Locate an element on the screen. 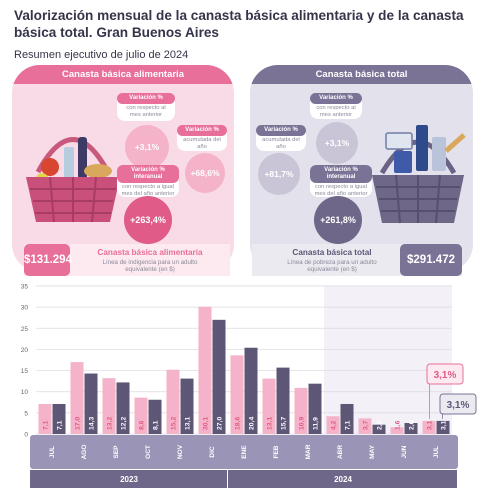  bar-label-cbt: 12,2 is located at coordinates (123, 423).